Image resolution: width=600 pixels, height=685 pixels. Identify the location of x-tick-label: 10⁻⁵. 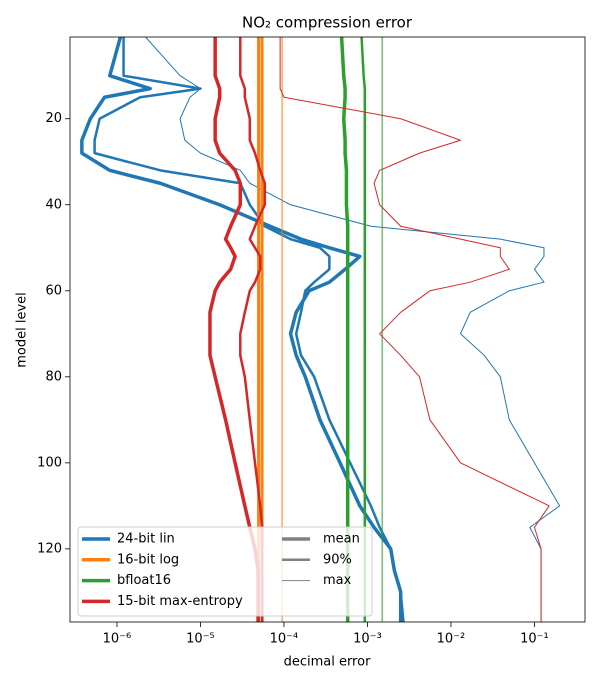
(200, 639).